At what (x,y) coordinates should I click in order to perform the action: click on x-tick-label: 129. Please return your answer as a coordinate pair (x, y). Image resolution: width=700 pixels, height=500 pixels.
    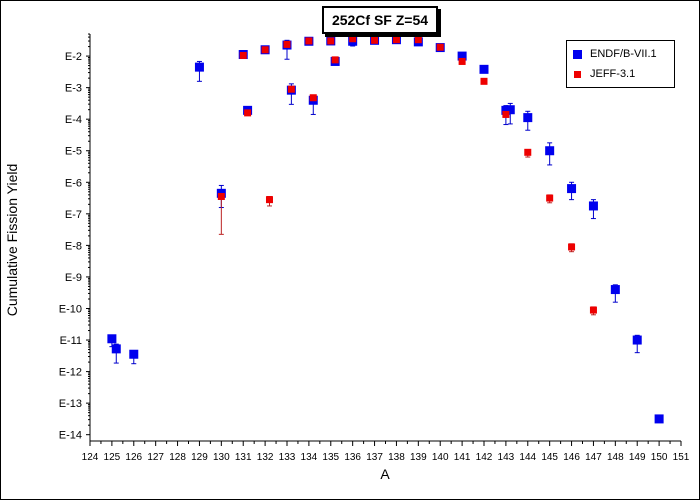
    Looking at the image, I should click on (199, 457).